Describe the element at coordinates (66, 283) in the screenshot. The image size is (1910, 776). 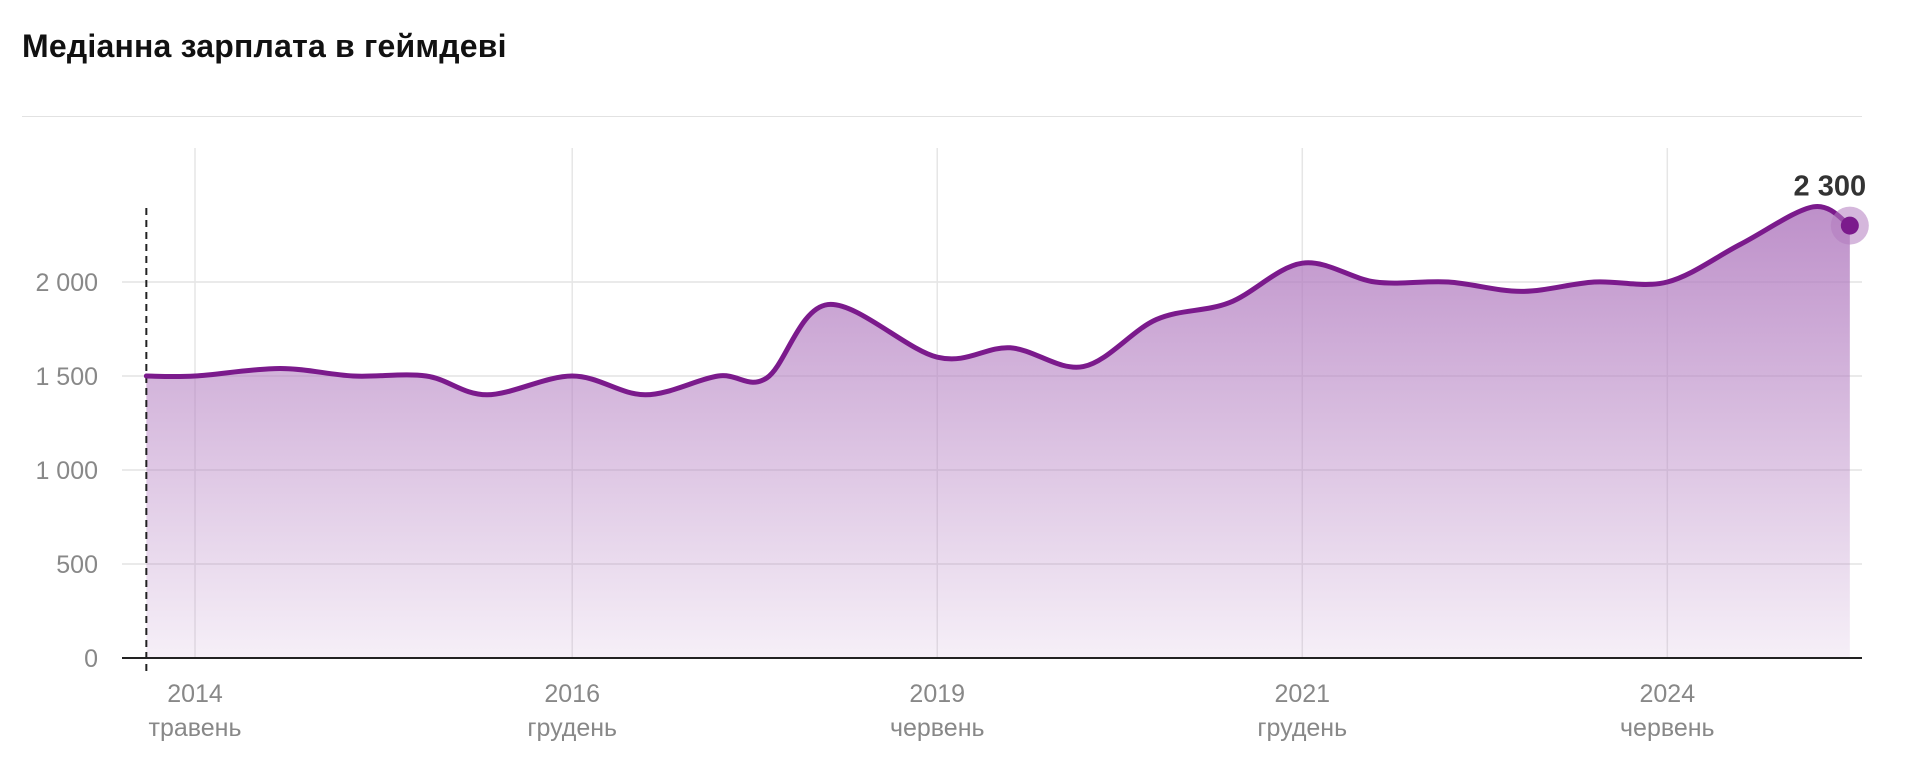
I see `y-tick-label: 2 000` at that location.